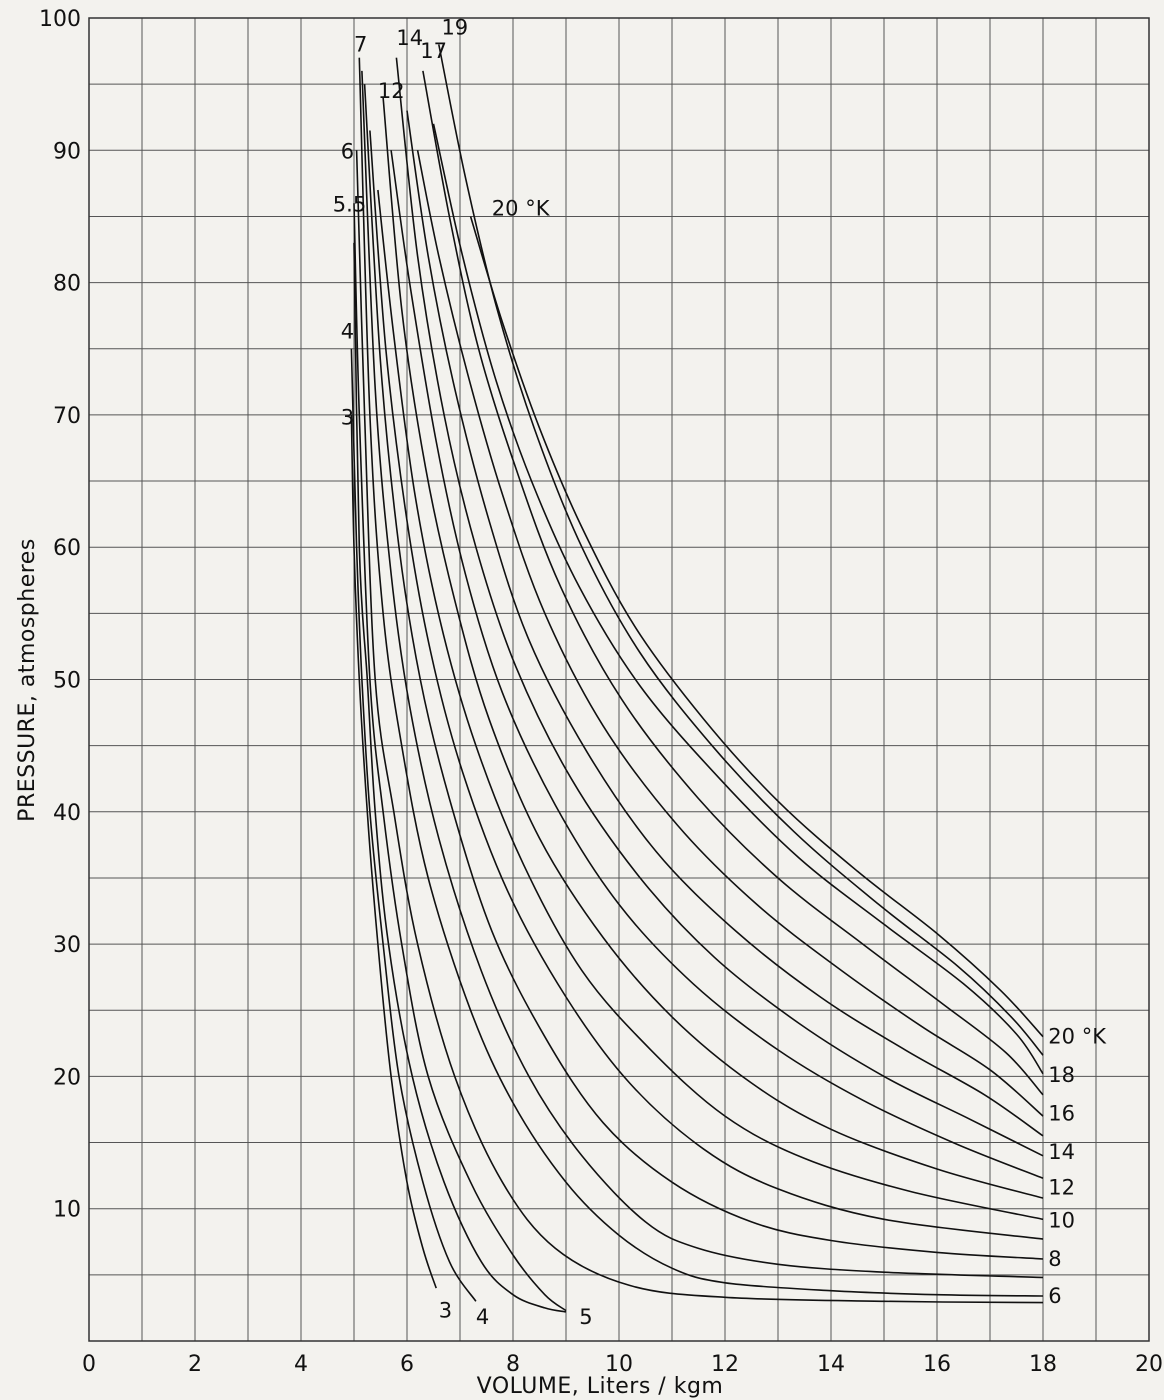 This screenshot has height=1400, width=1164. Describe the element at coordinates (513, 1364) in the screenshot. I see `x-tick-label: 8` at that location.